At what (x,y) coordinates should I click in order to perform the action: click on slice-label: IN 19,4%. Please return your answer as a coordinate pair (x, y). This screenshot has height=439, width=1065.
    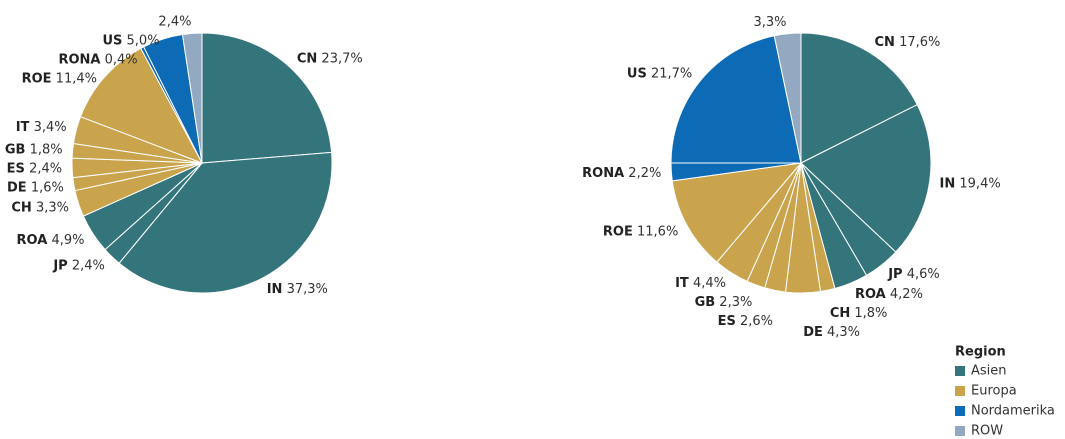
    Looking at the image, I should click on (970, 183).